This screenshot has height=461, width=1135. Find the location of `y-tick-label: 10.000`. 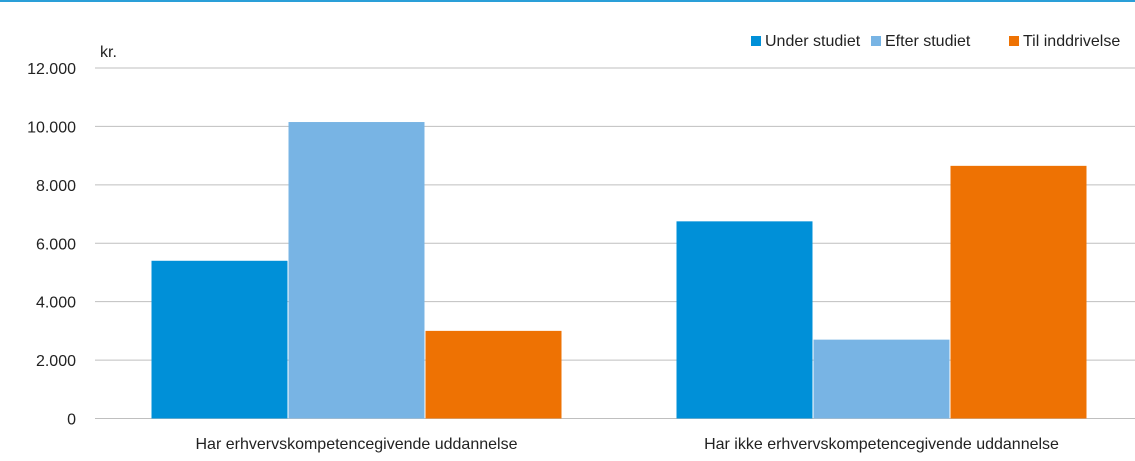

y-tick-label: 10.000 is located at coordinates (51, 127).